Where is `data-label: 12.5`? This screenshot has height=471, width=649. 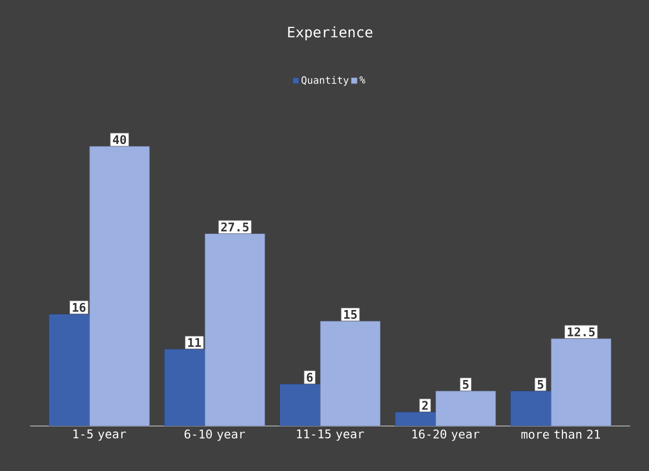 data-label: 12.5 is located at coordinates (581, 331).